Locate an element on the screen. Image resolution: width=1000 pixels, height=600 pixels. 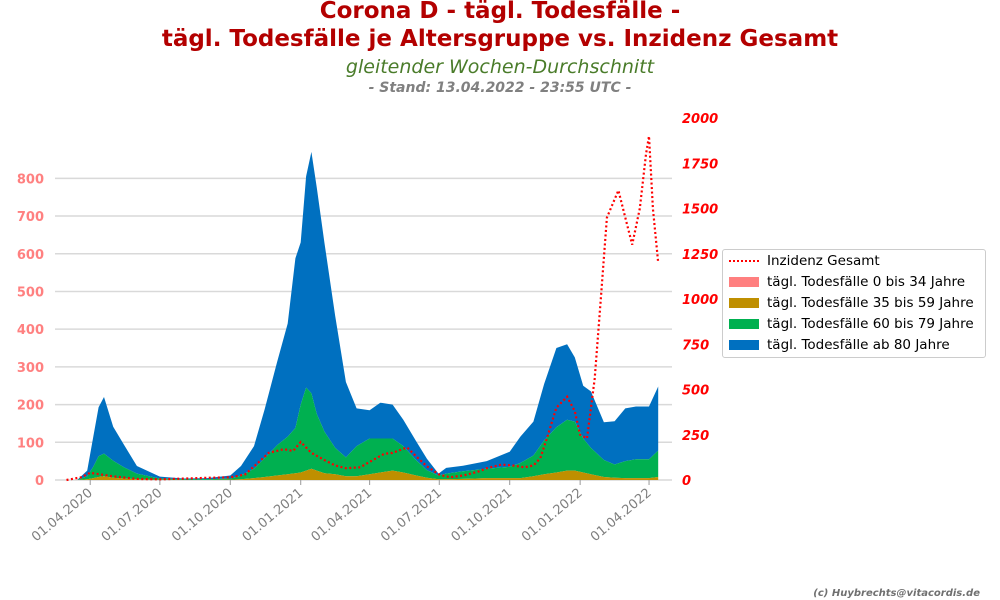
legend-label-incidence: Inzidenz Gesamt is located at coordinates (823, 261).